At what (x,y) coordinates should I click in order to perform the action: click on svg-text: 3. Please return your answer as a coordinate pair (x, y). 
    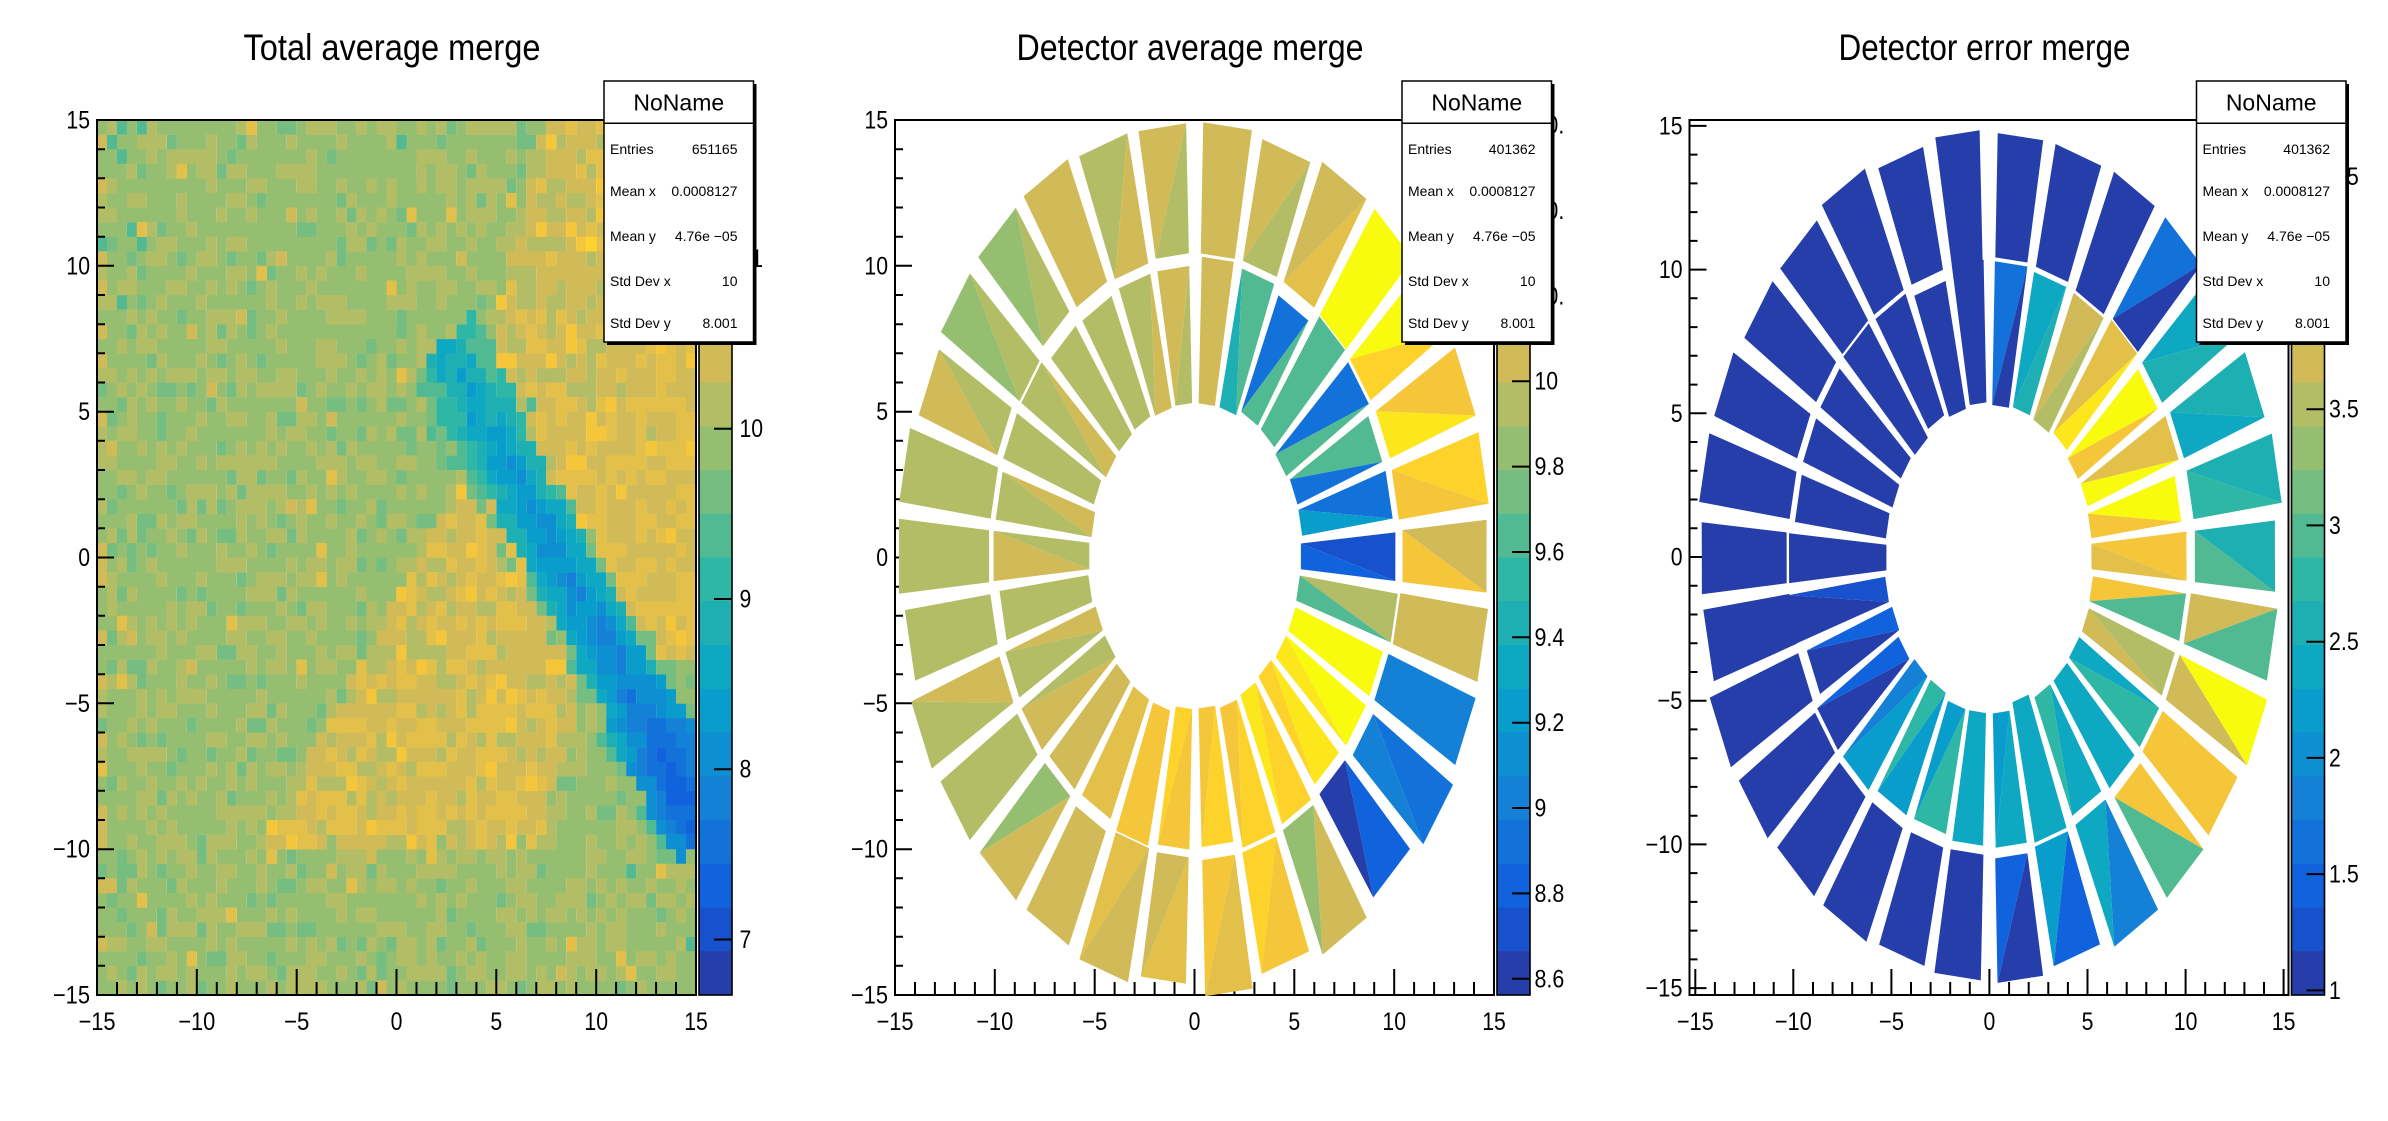
    Looking at the image, I should click on (2335, 526).